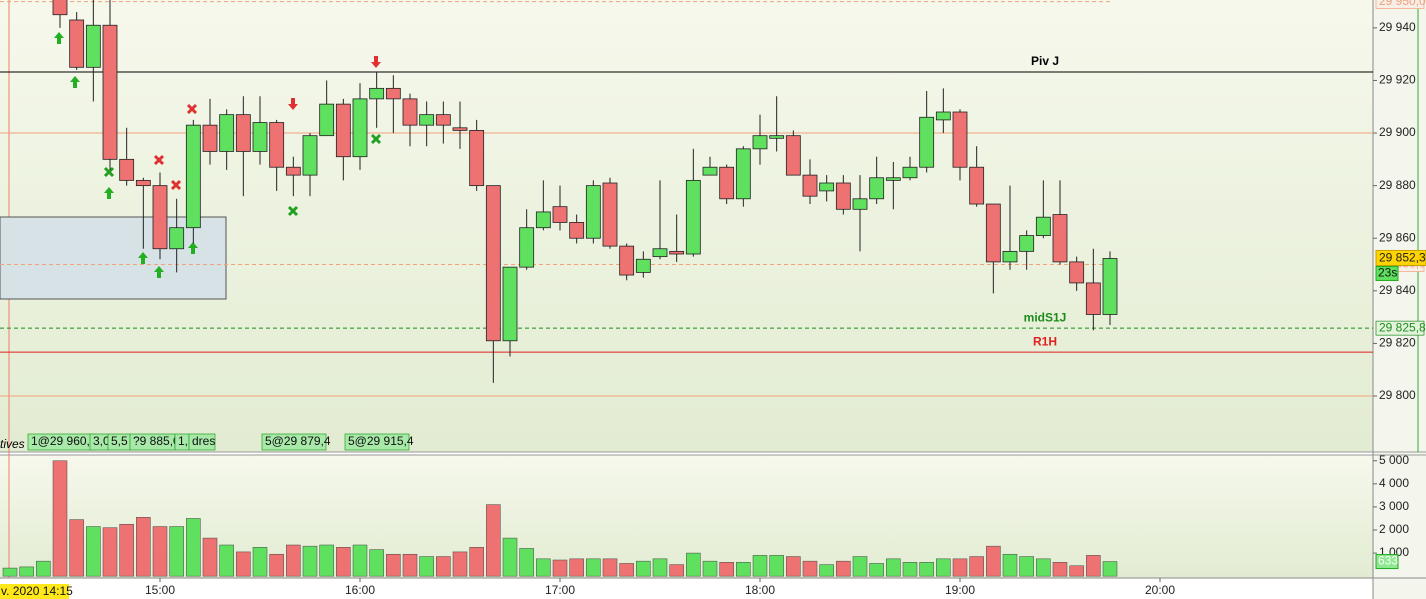 The image size is (1426, 599). Describe the element at coordinates (37, 591) in the screenshot. I see `start-label: v. 2020 14:15` at that location.